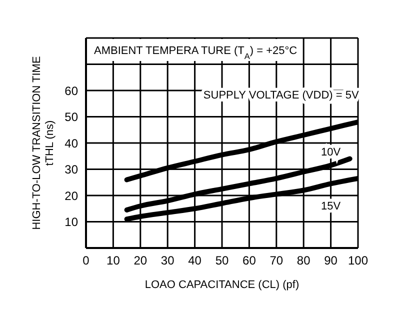  Describe the element at coordinates (71, 222) in the screenshot. I see `y-tick-label: 10` at that location.